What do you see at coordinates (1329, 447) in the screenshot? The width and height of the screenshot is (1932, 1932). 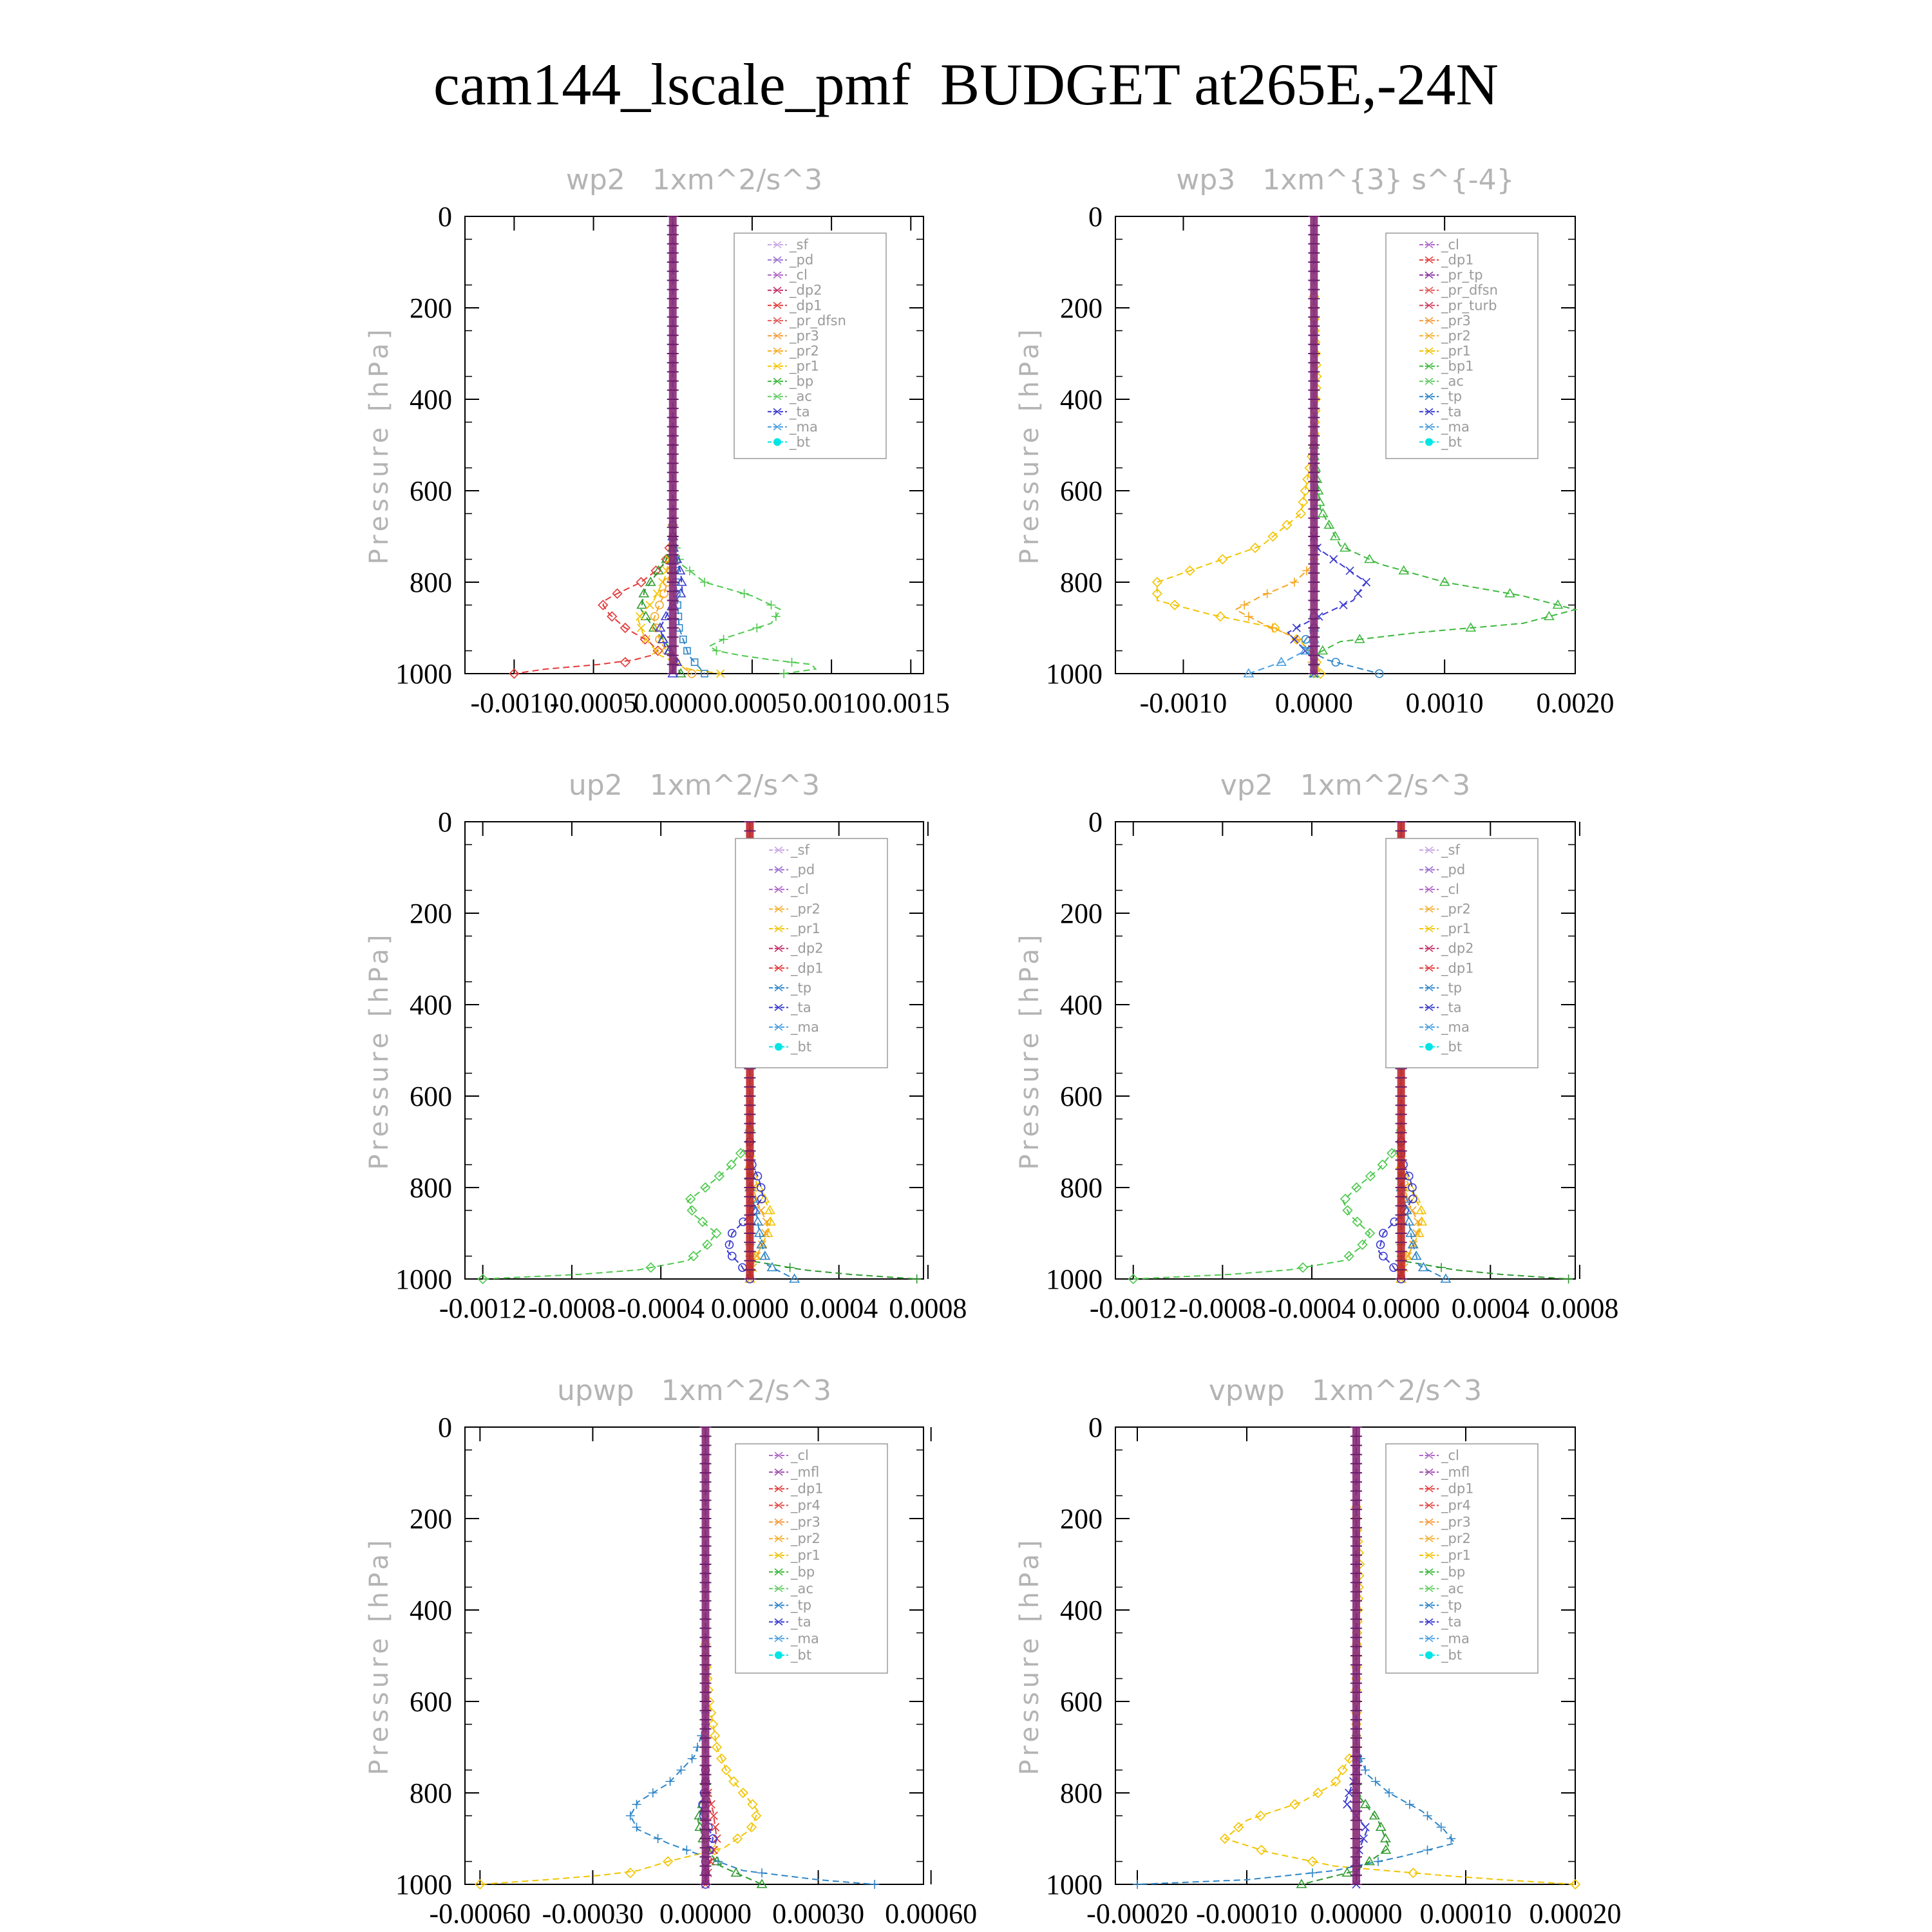 I see `series-ta` at bounding box center [1329, 447].